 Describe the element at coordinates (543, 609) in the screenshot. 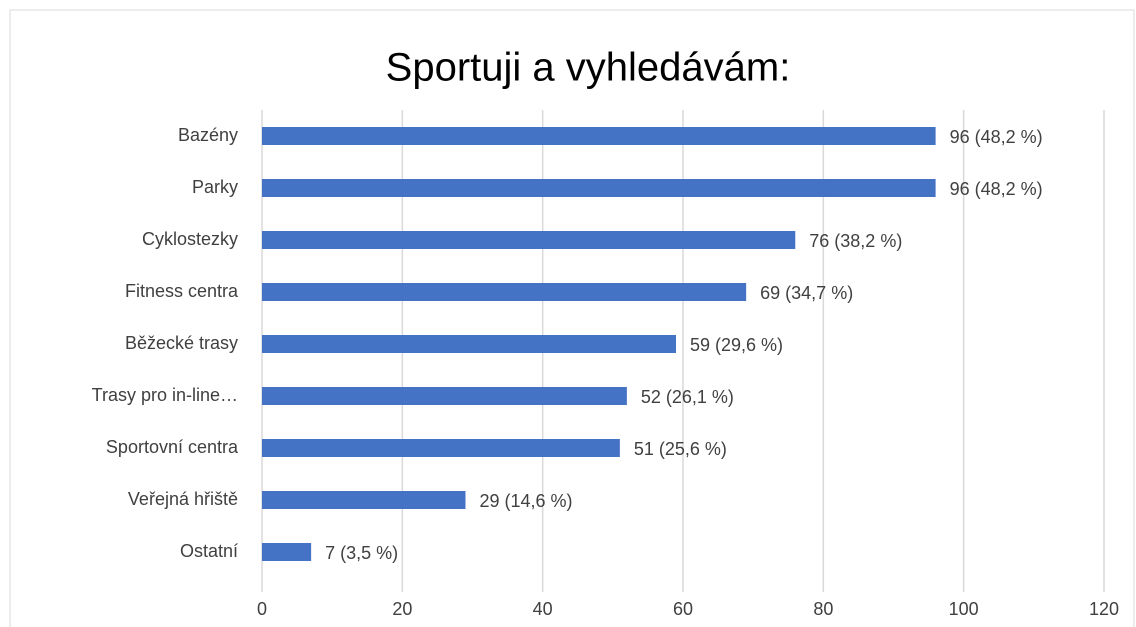

I see `x-tick-label: 40` at that location.